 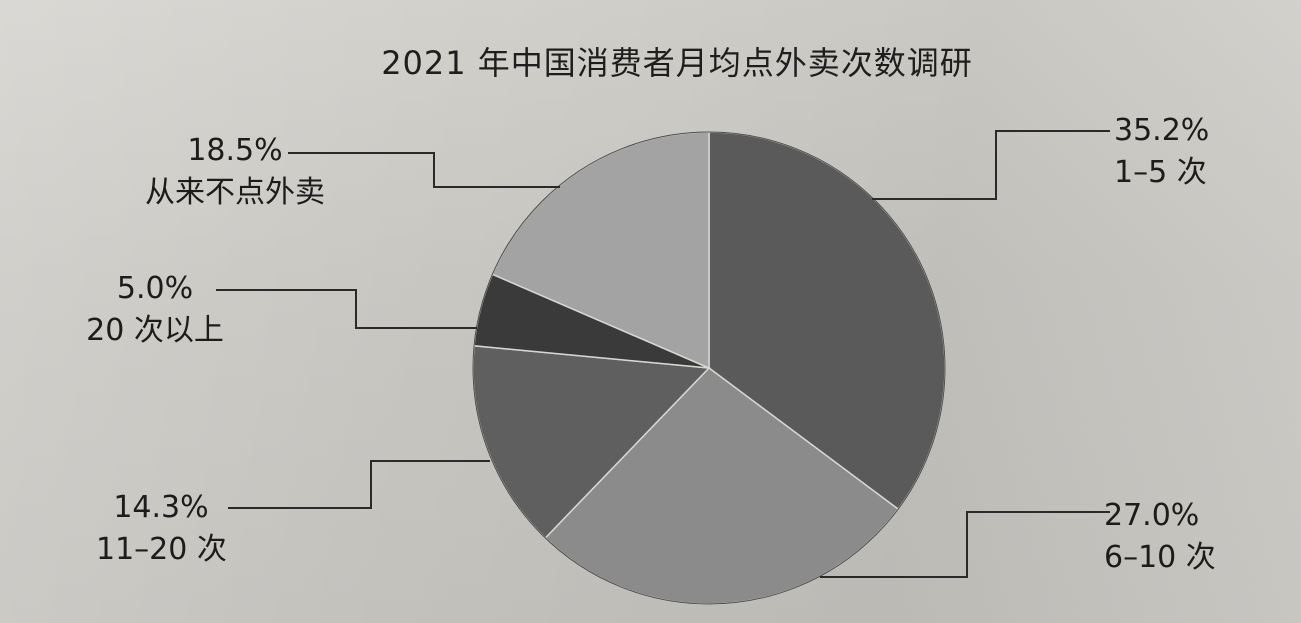 What do you see at coordinates (235, 192) in the screenshot?
I see `slice-category: 从来不点外卖` at bounding box center [235, 192].